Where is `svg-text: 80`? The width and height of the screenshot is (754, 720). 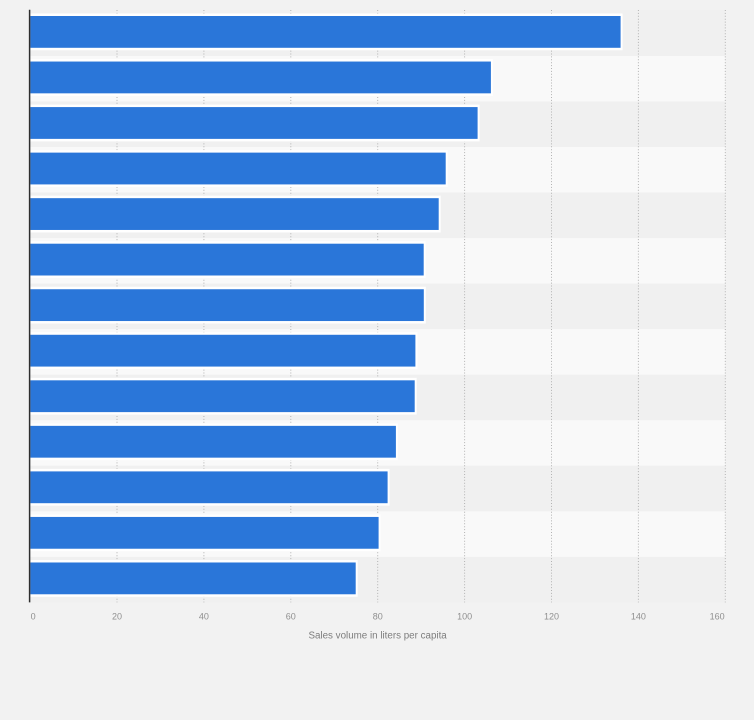
svg-text: 80 is located at coordinates (378, 617).